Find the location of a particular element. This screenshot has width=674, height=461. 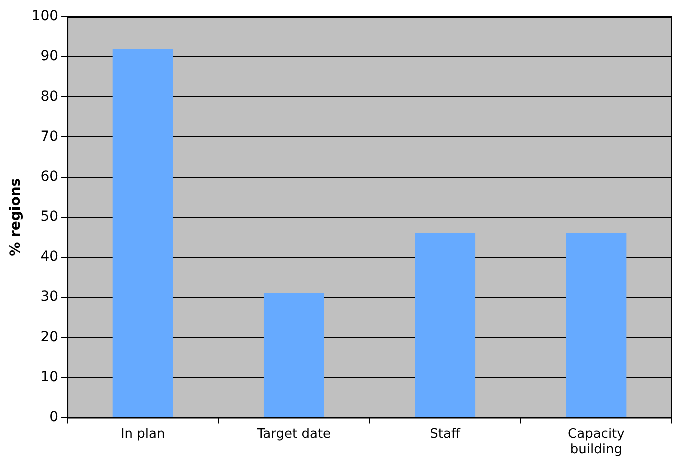

y-tick-label: 50 is located at coordinates (49, 217).